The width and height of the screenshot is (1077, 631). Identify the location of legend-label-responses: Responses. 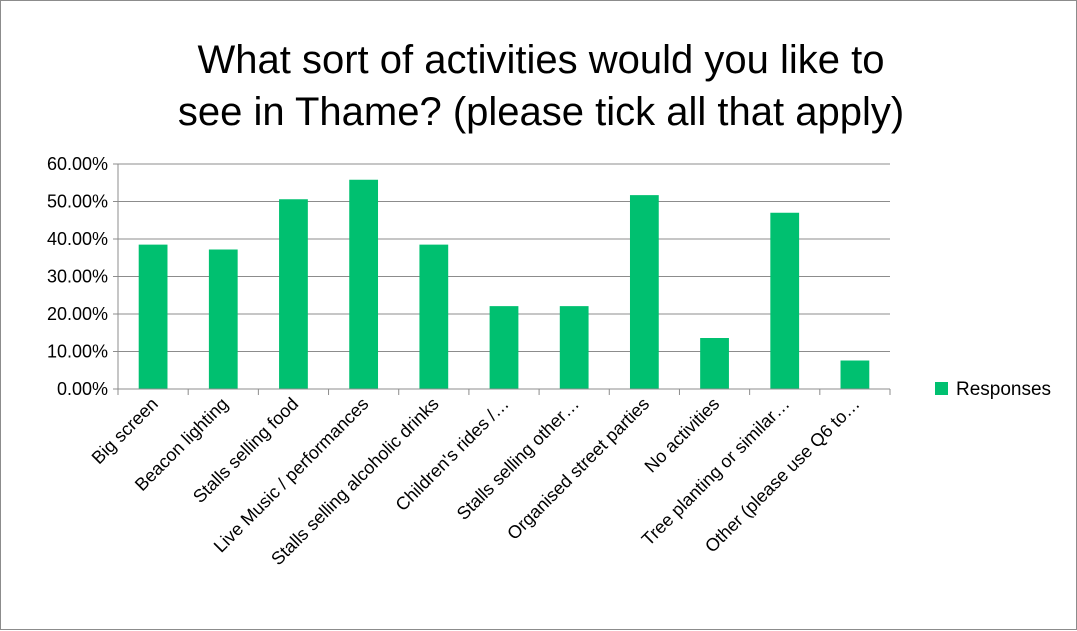
(1003, 389).